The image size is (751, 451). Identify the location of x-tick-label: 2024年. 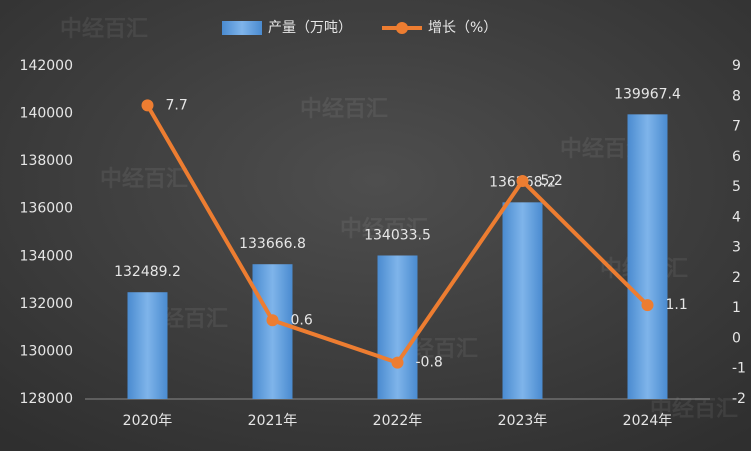
(648, 421).